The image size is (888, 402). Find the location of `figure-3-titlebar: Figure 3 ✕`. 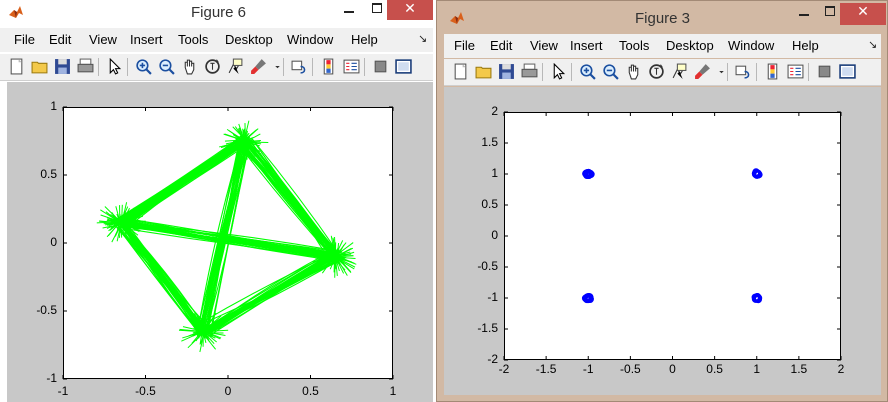

figure-3-titlebar: Figure 3 ✕ is located at coordinates (662, 16).